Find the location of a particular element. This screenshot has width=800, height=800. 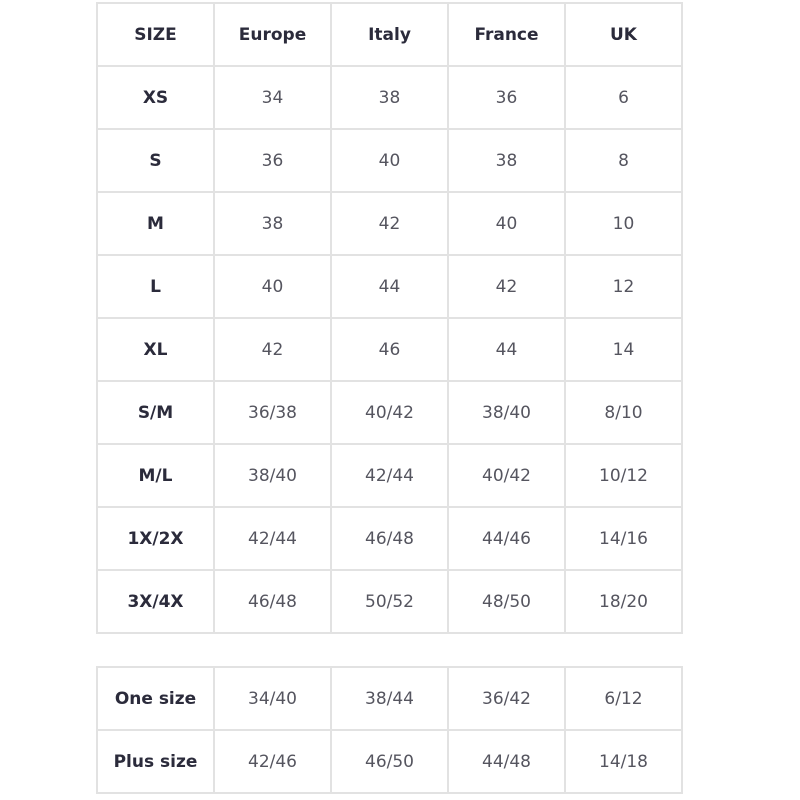

size-label-cell: S/M is located at coordinates (155, 412).